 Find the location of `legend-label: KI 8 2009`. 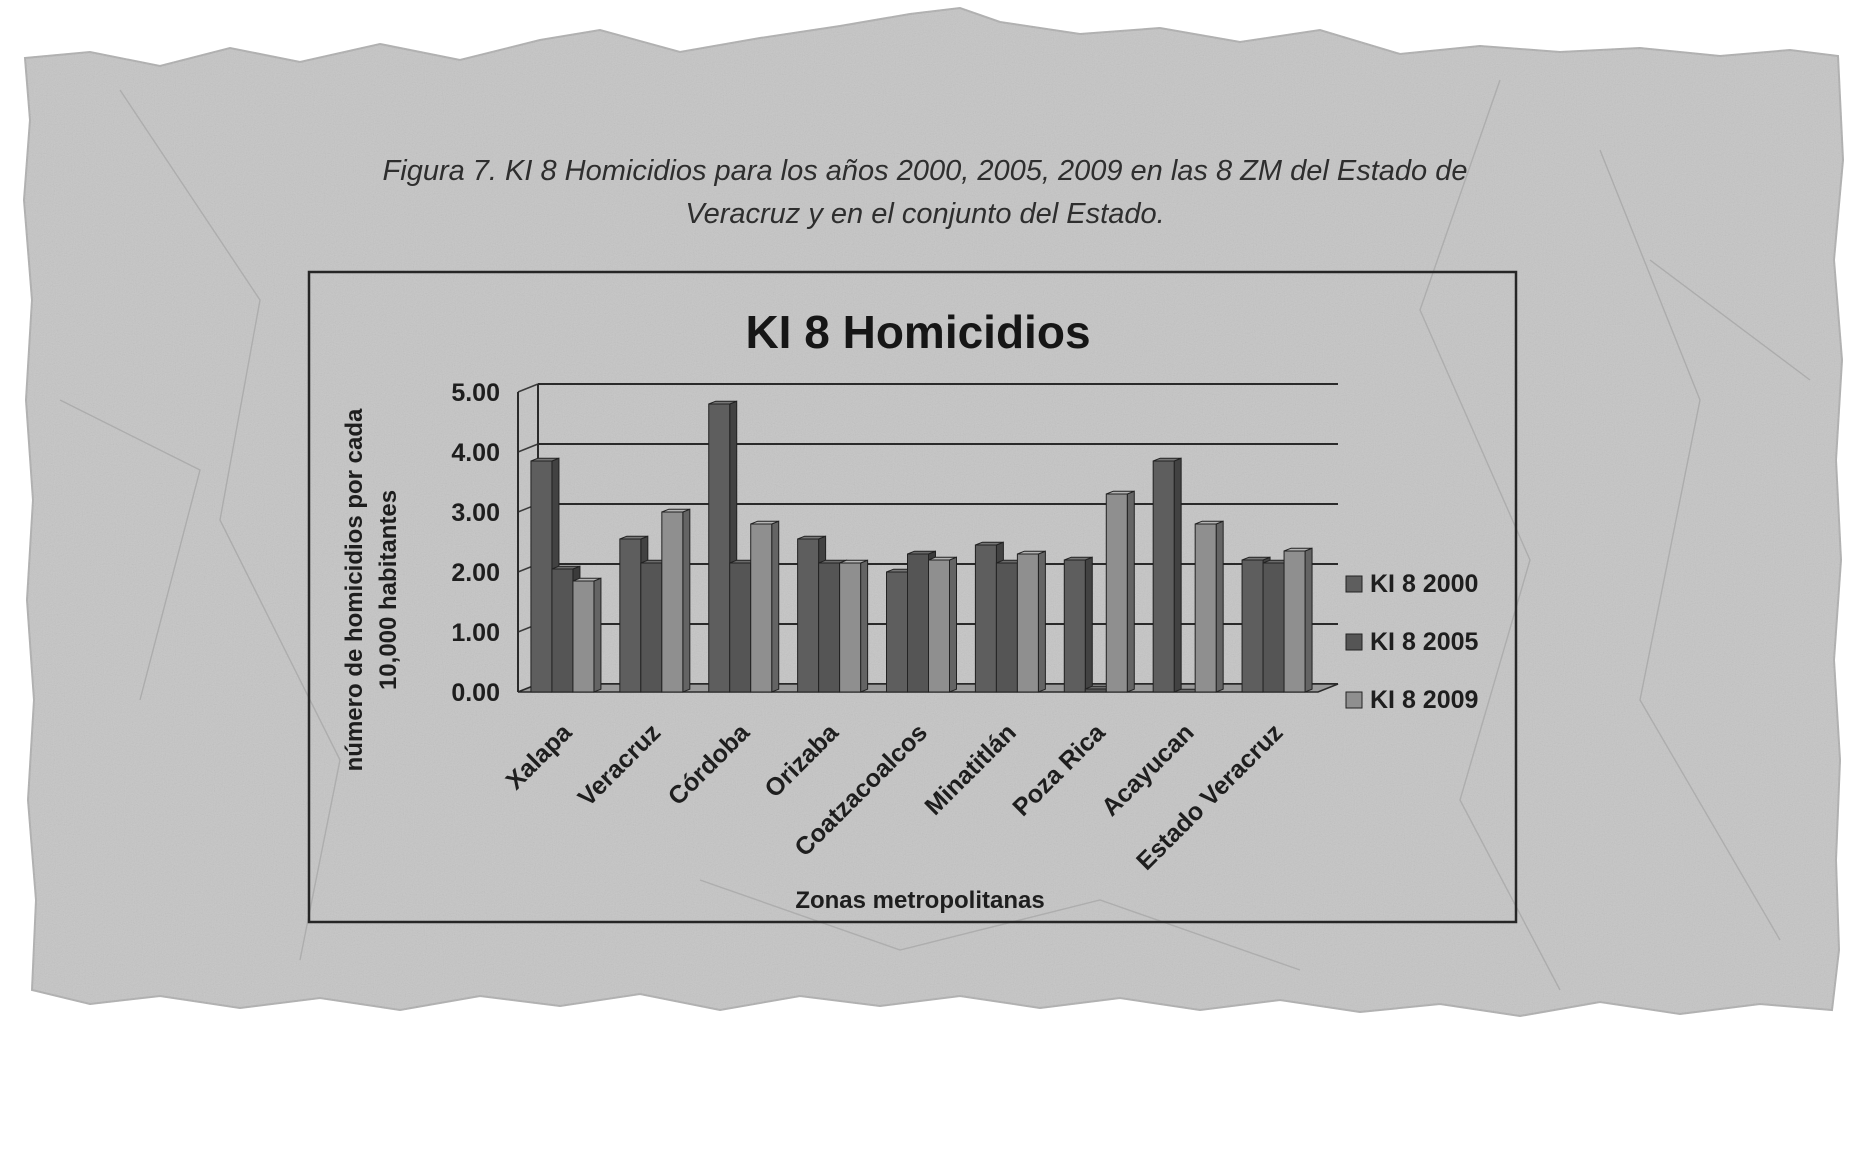

legend-label: KI 8 2009 is located at coordinates (1424, 700).